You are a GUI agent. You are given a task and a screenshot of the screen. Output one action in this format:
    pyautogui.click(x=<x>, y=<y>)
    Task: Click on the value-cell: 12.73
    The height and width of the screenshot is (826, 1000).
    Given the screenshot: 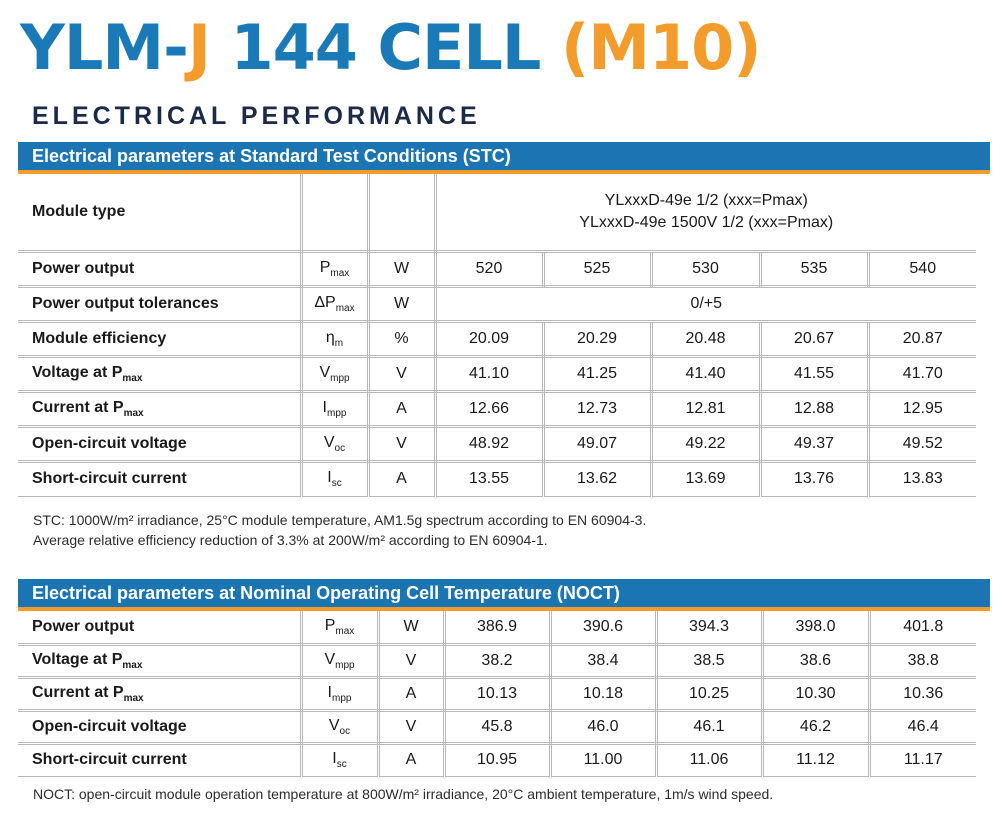 What is the action you would take?
    pyautogui.click(x=597, y=408)
    